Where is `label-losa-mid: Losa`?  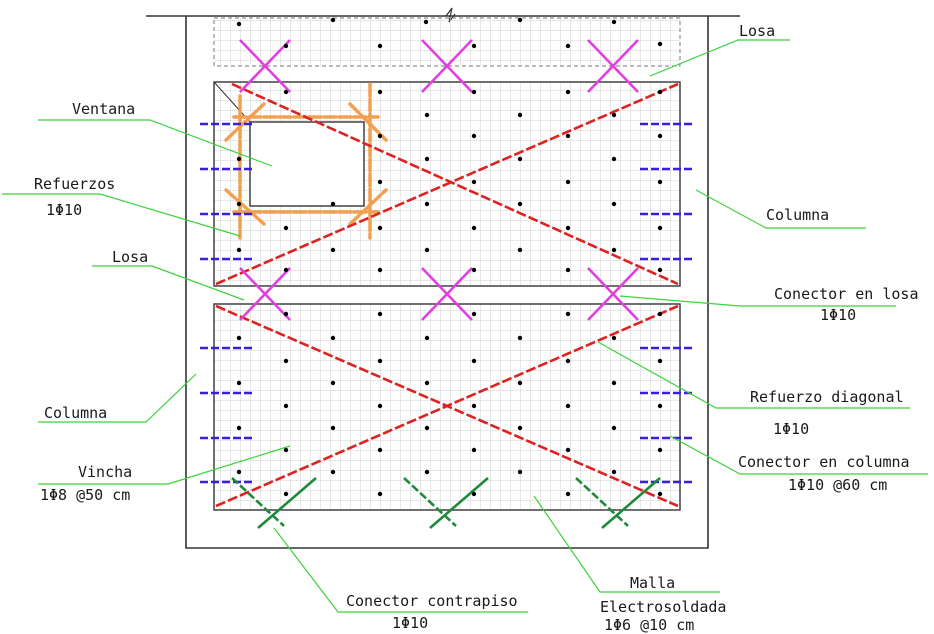 label-losa-mid: Losa is located at coordinates (130, 257).